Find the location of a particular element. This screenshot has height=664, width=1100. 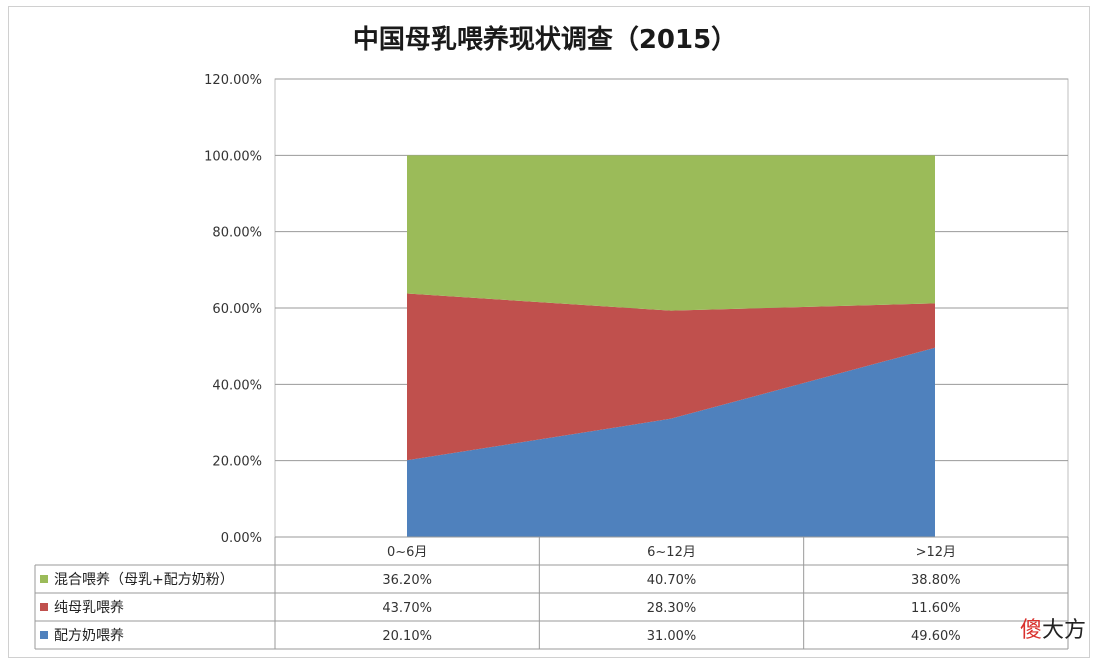

data-label: 31.00% is located at coordinates (672, 636).